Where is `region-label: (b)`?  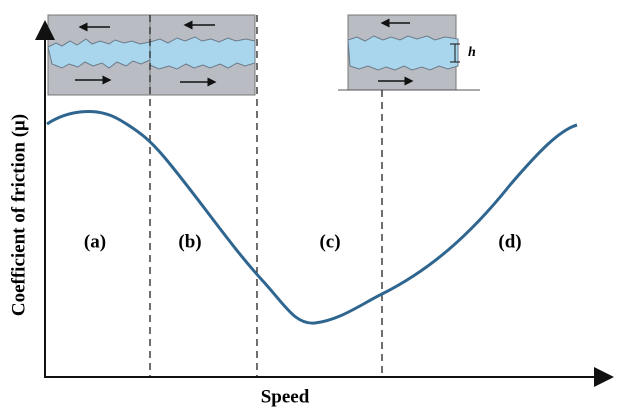 region-label: (b) is located at coordinates (189, 241).